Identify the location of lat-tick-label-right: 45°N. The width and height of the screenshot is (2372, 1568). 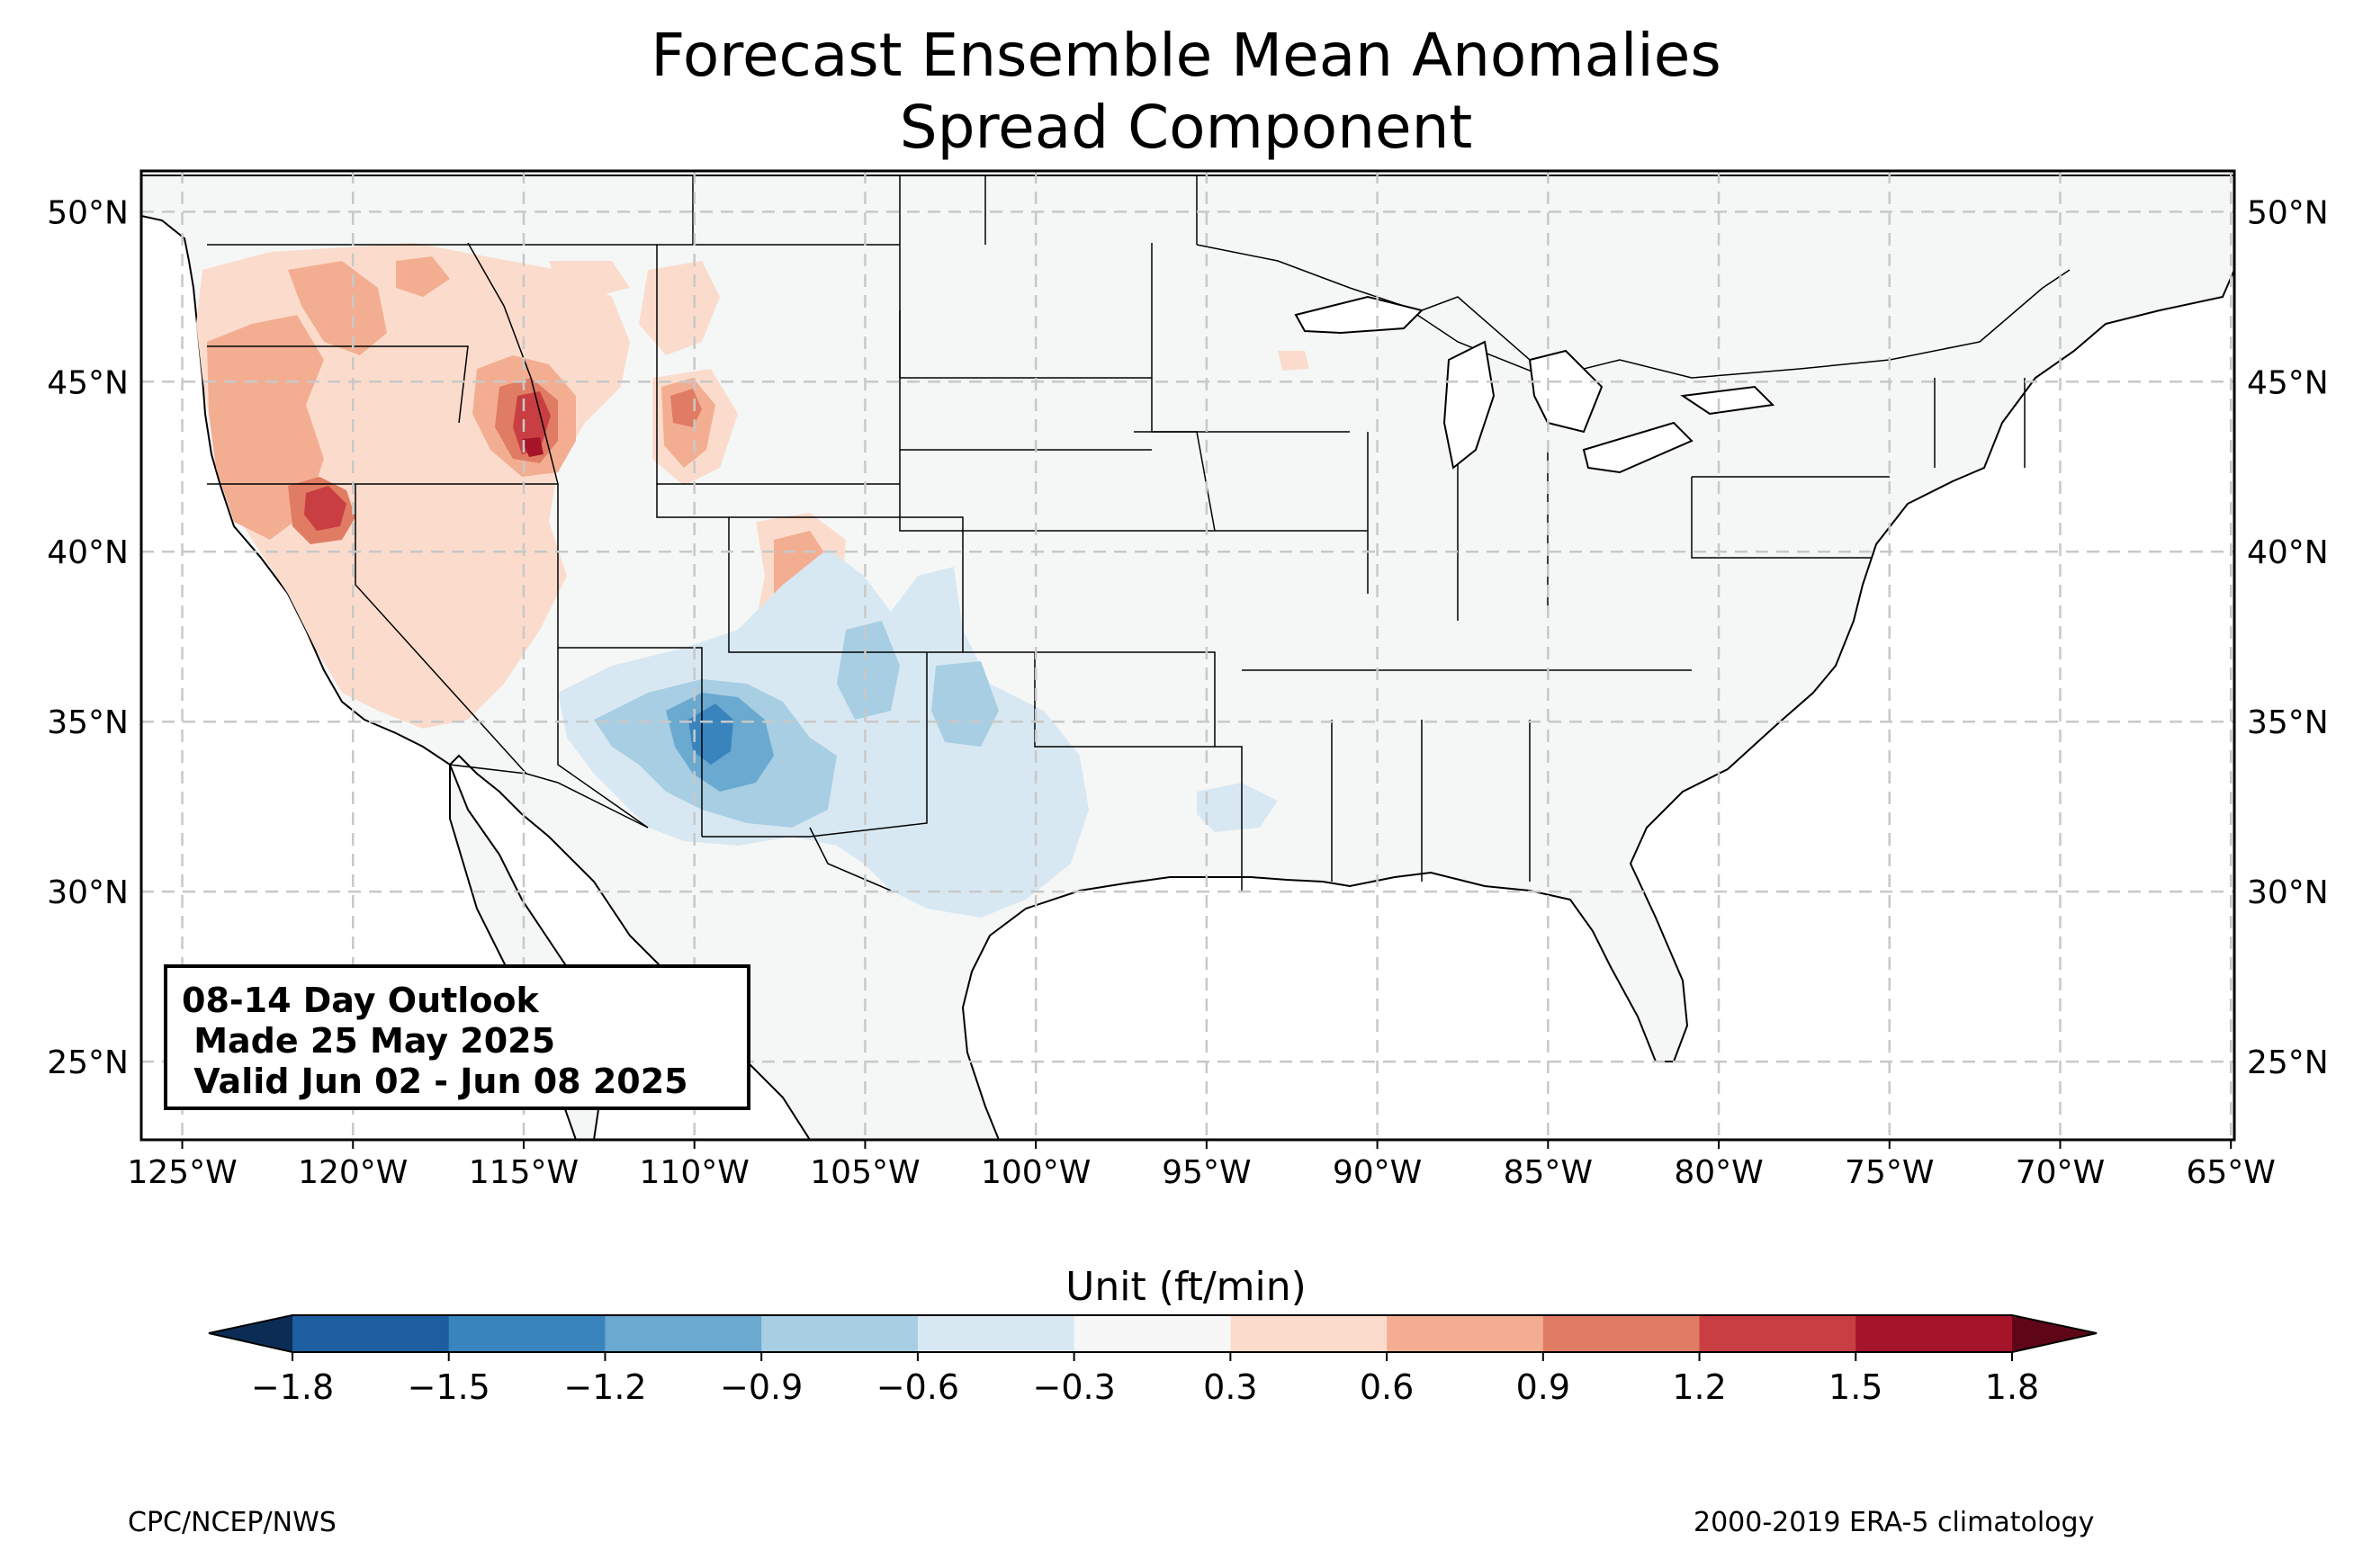
(2288, 382).